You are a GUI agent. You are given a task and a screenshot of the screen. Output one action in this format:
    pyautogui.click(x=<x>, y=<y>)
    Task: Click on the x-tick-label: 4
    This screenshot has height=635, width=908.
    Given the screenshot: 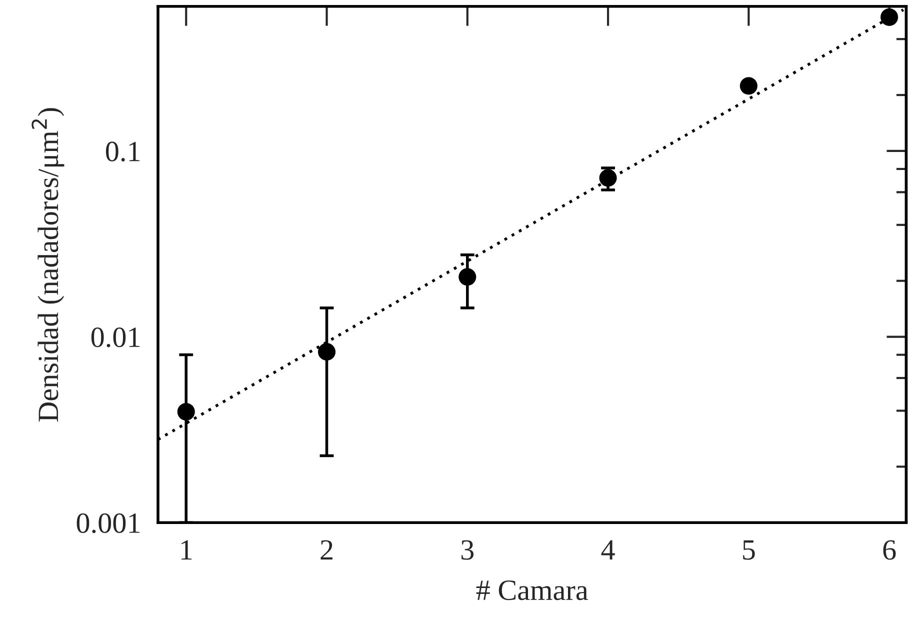 What is the action you would take?
    pyautogui.click(x=608, y=550)
    